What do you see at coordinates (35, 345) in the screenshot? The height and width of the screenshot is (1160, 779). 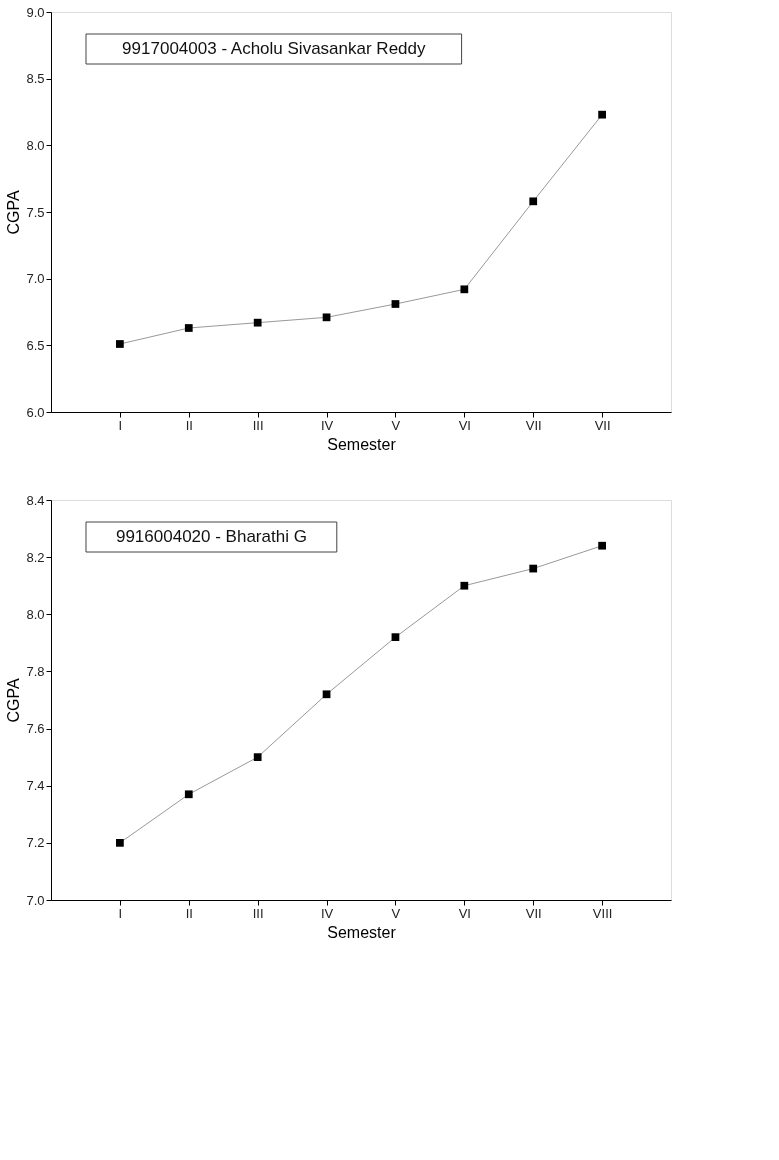 I see `y-tick-label: 6.5` at bounding box center [35, 345].